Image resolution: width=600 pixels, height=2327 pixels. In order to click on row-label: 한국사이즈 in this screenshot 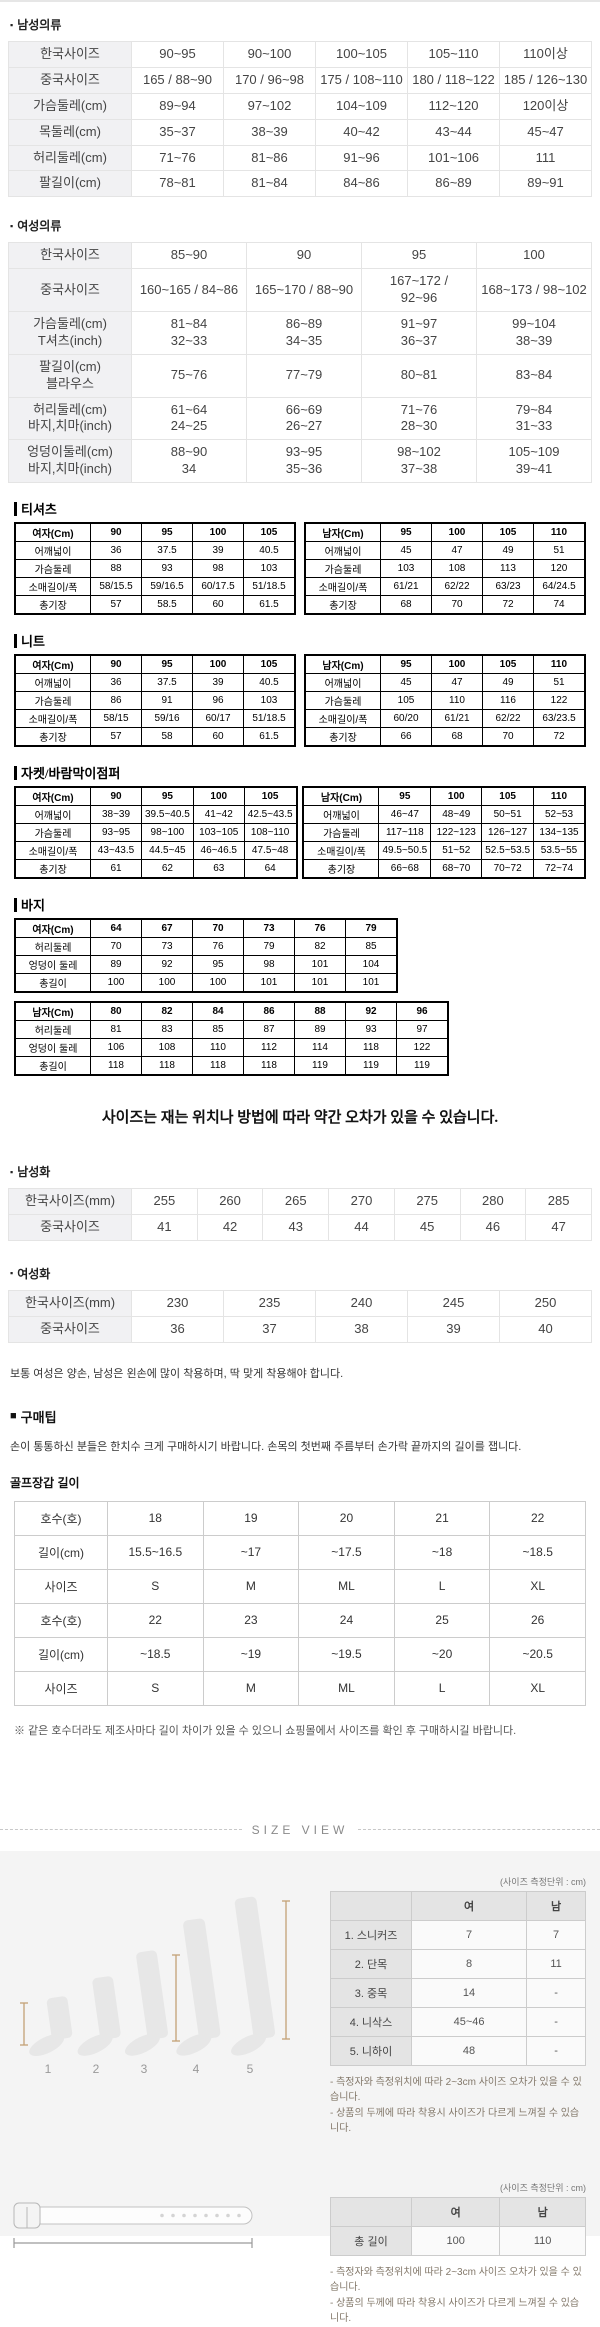, I will do `click(70, 54)`.